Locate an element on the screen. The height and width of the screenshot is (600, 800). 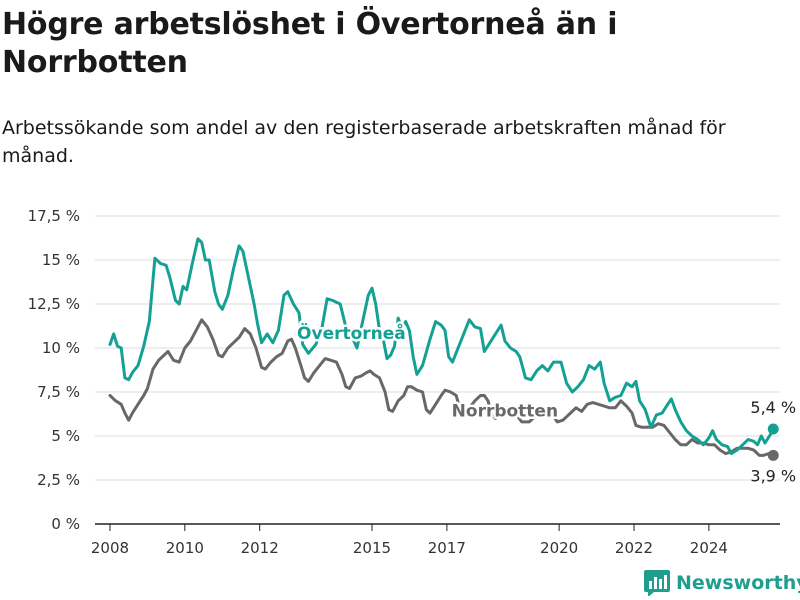
y-tick-label: 15 % is located at coordinates (61, 260).